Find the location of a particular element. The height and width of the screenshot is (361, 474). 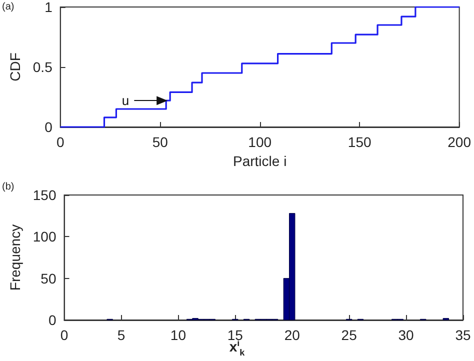

y-axis-title: CDF is located at coordinates (15, 67).